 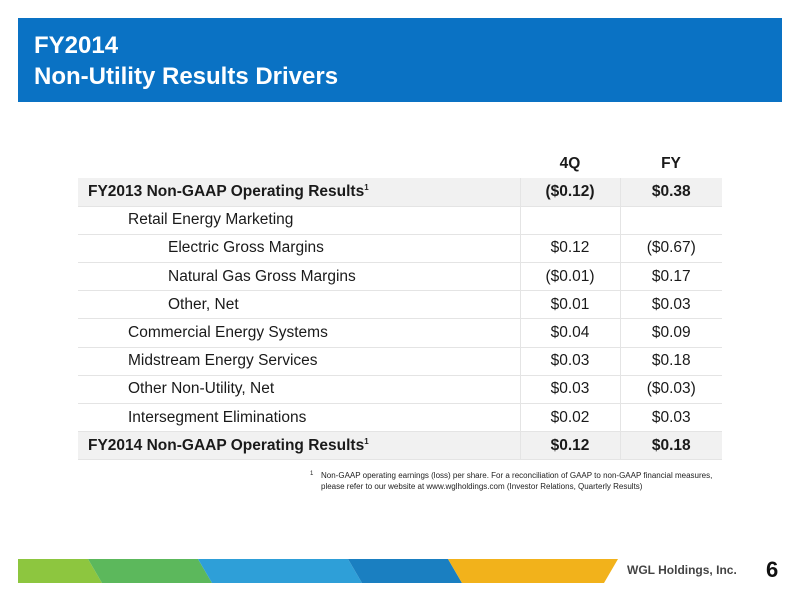 I want to click on header-blank, so click(x=299, y=164).